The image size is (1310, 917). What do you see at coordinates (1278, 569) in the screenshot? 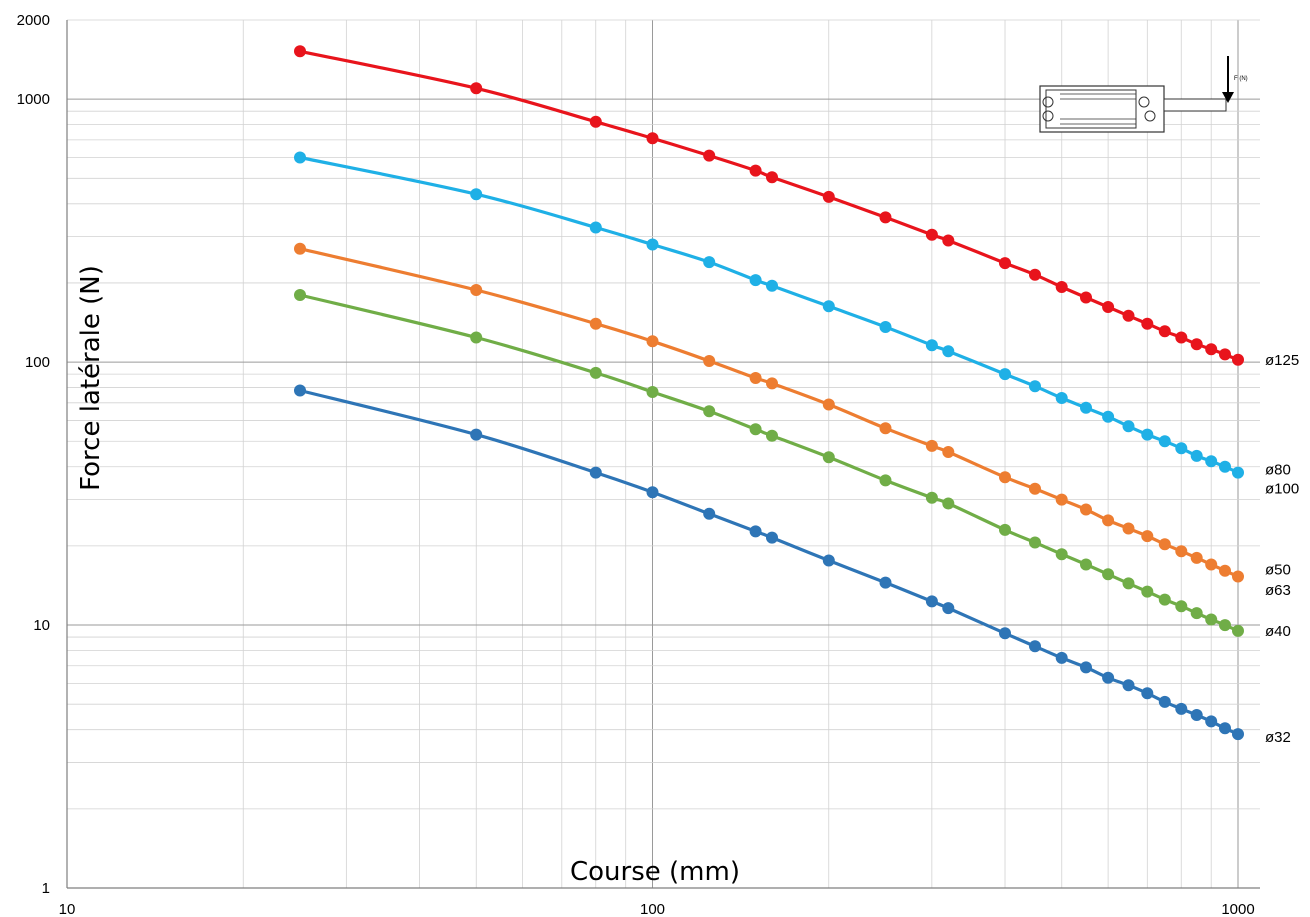
I see `series-label: ø50` at bounding box center [1278, 569].